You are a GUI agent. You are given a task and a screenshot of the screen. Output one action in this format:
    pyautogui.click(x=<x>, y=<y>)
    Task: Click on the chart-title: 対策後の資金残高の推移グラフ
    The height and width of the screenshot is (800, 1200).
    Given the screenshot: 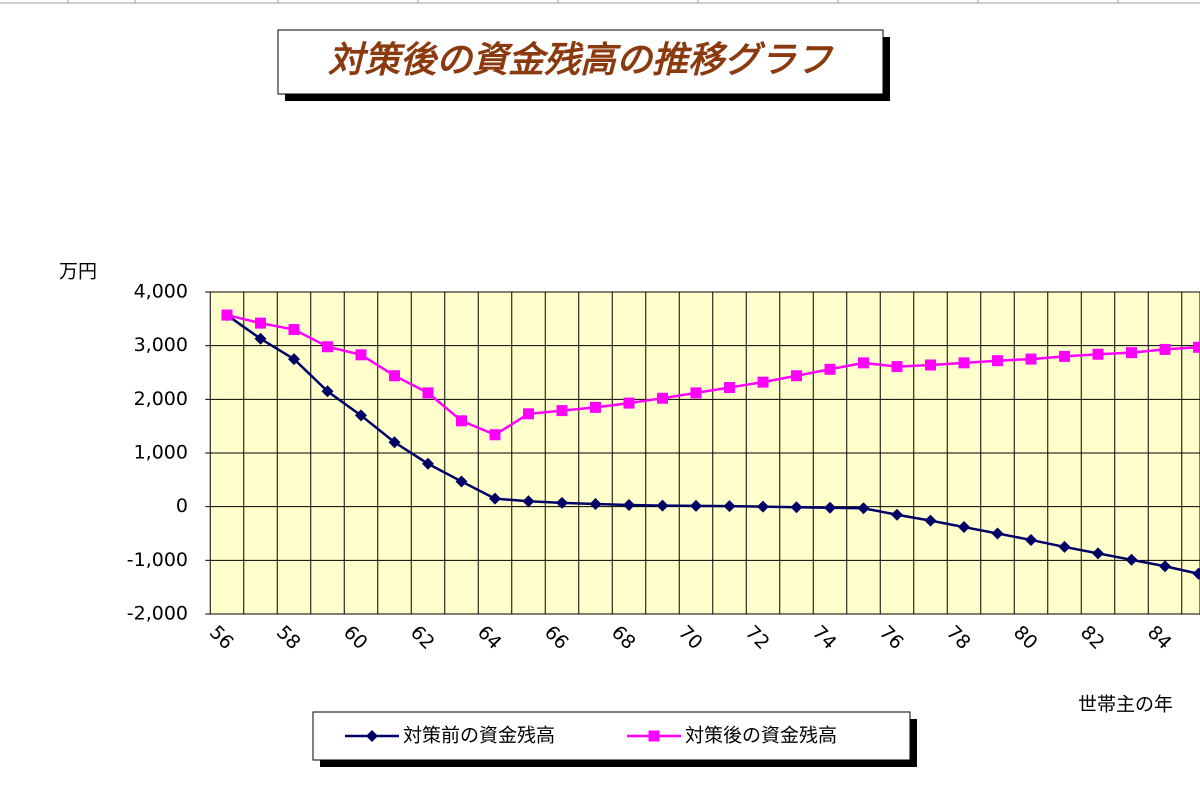 What is the action you would take?
    pyautogui.click(x=581, y=60)
    